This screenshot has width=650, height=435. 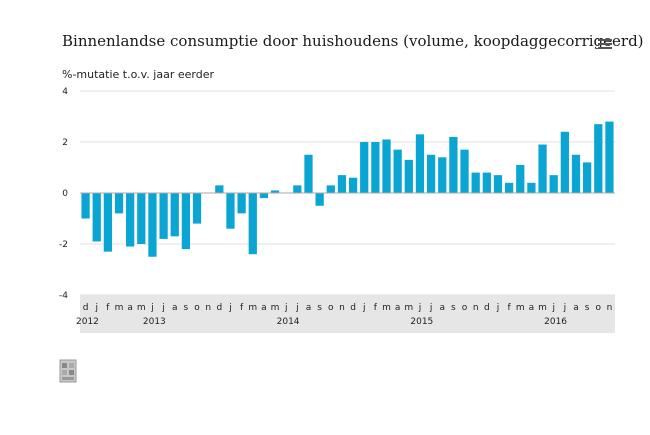 What do you see at coordinates (347, 314) in the screenshot?
I see `x-axis-band` at bounding box center [347, 314].